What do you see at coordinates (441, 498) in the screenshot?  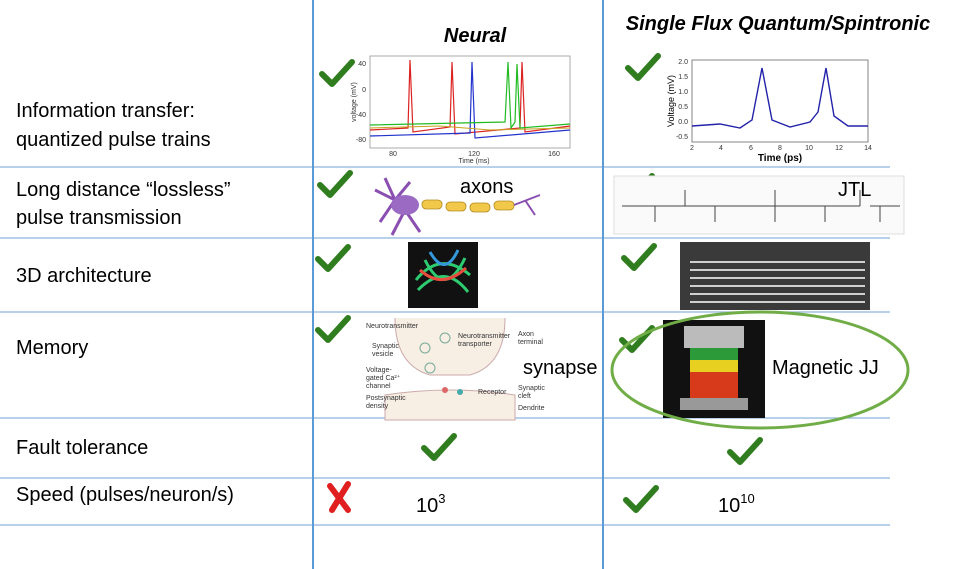 I see `speed-exponent: 3` at bounding box center [441, 498].